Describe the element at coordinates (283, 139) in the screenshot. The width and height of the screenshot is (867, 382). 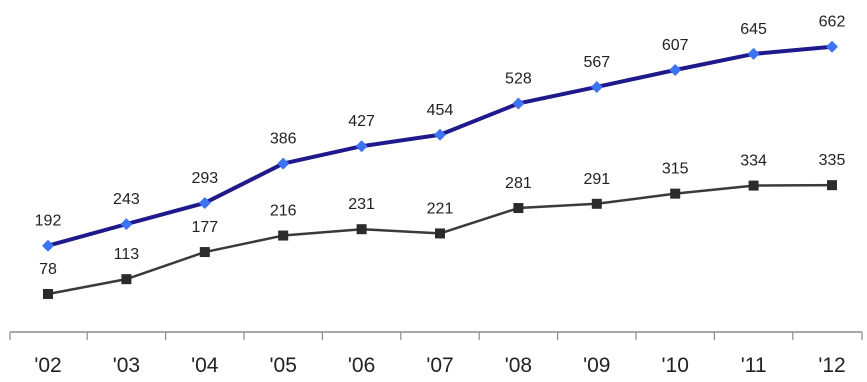
I see `data-label: 386` at that location.